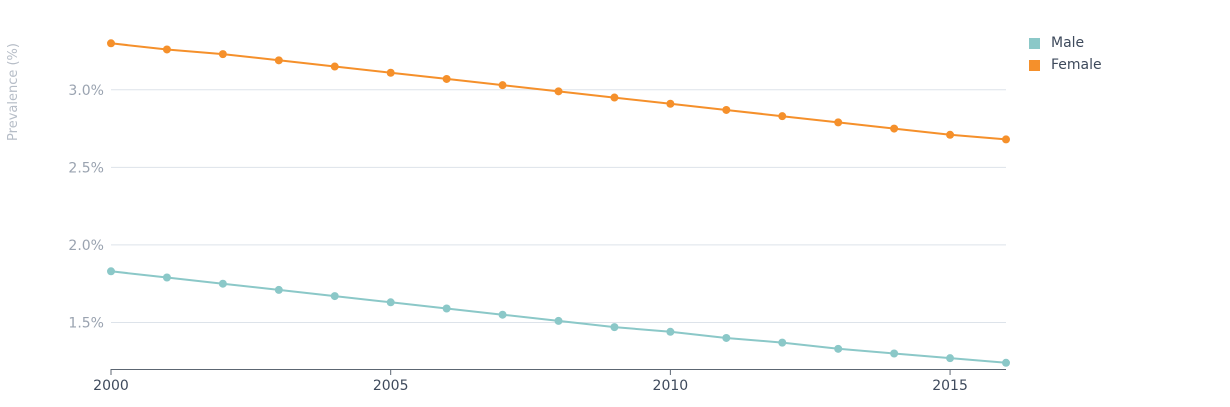 This screenshot has width=1230, height=407. What do you see at coordinates (671, 386) in the screenshot?
I see `x-tick-label: 2010` at bounding box center [671, 386].